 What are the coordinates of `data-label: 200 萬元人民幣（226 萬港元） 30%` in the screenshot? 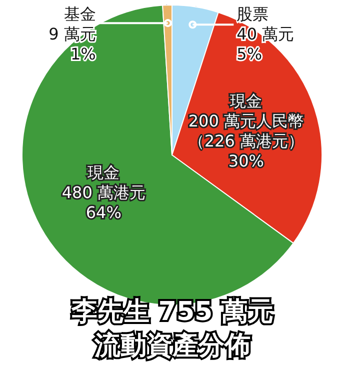 It's located at (246, 140).